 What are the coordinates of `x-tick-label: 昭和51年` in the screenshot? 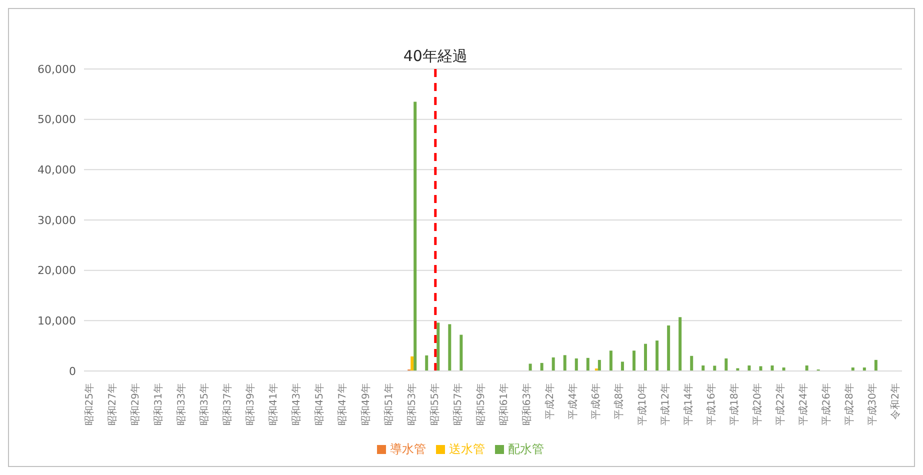 It's located at (388, 404).